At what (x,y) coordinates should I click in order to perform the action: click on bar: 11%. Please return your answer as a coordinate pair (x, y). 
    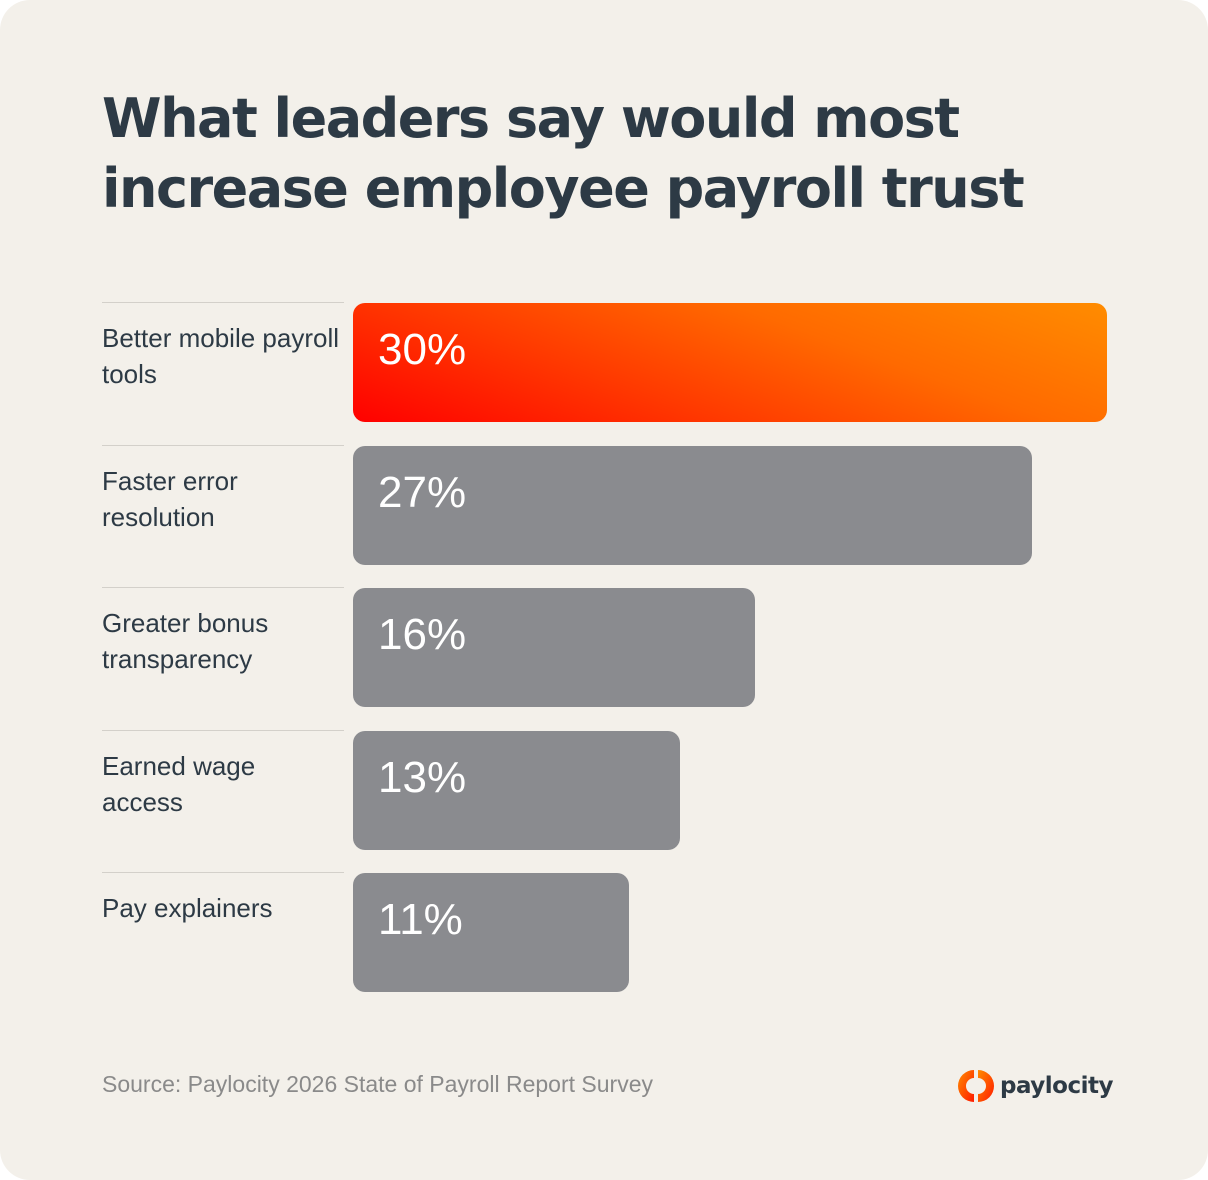
    Looking at the image, I should click on (491, 933).